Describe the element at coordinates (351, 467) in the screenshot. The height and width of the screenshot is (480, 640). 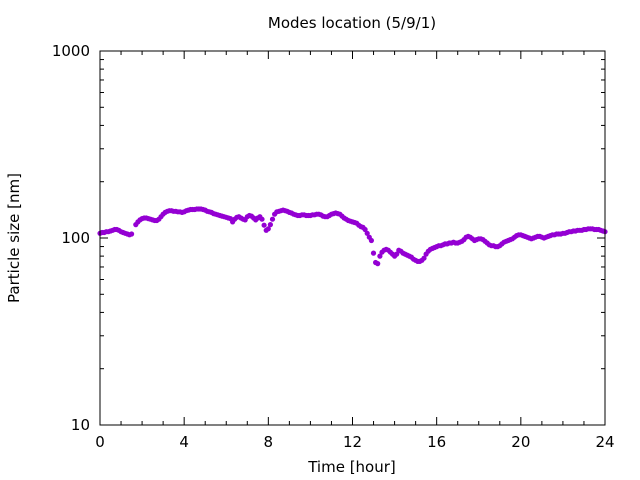
I see `x-axis-label: Time [hour]` at that location.